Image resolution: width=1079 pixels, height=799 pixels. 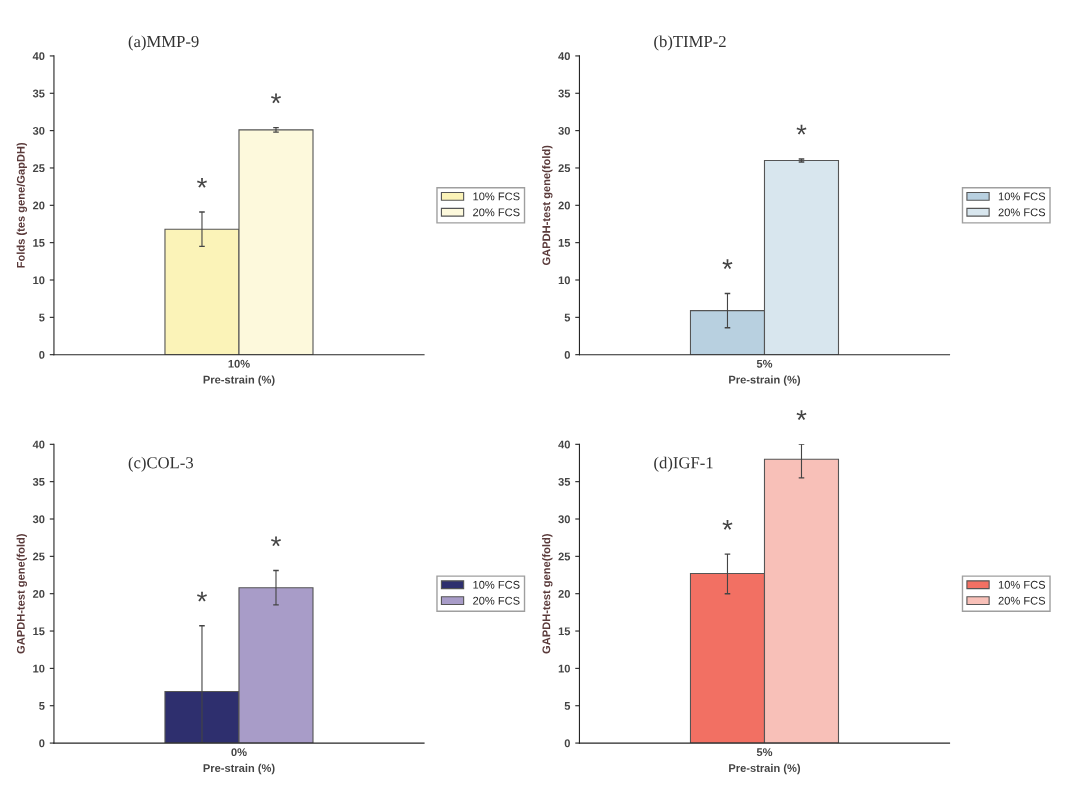 I want to click on x-tick-label: 0%, so click(x=239, y=752).